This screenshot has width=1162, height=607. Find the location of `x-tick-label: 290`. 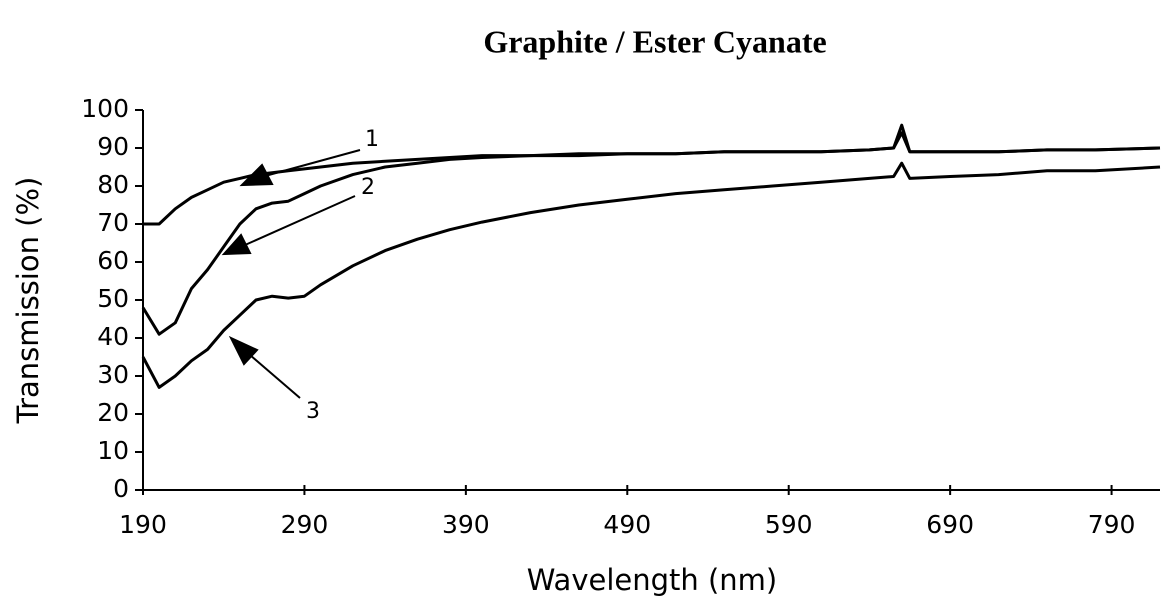

x-tick-label: 290 is located at coordinates (305, 524).